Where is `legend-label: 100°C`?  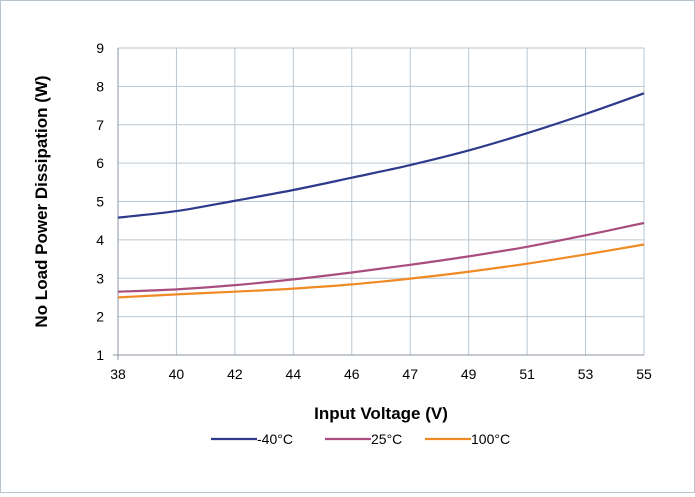 legend-label: 100°C is located at coordinates (490, 439).